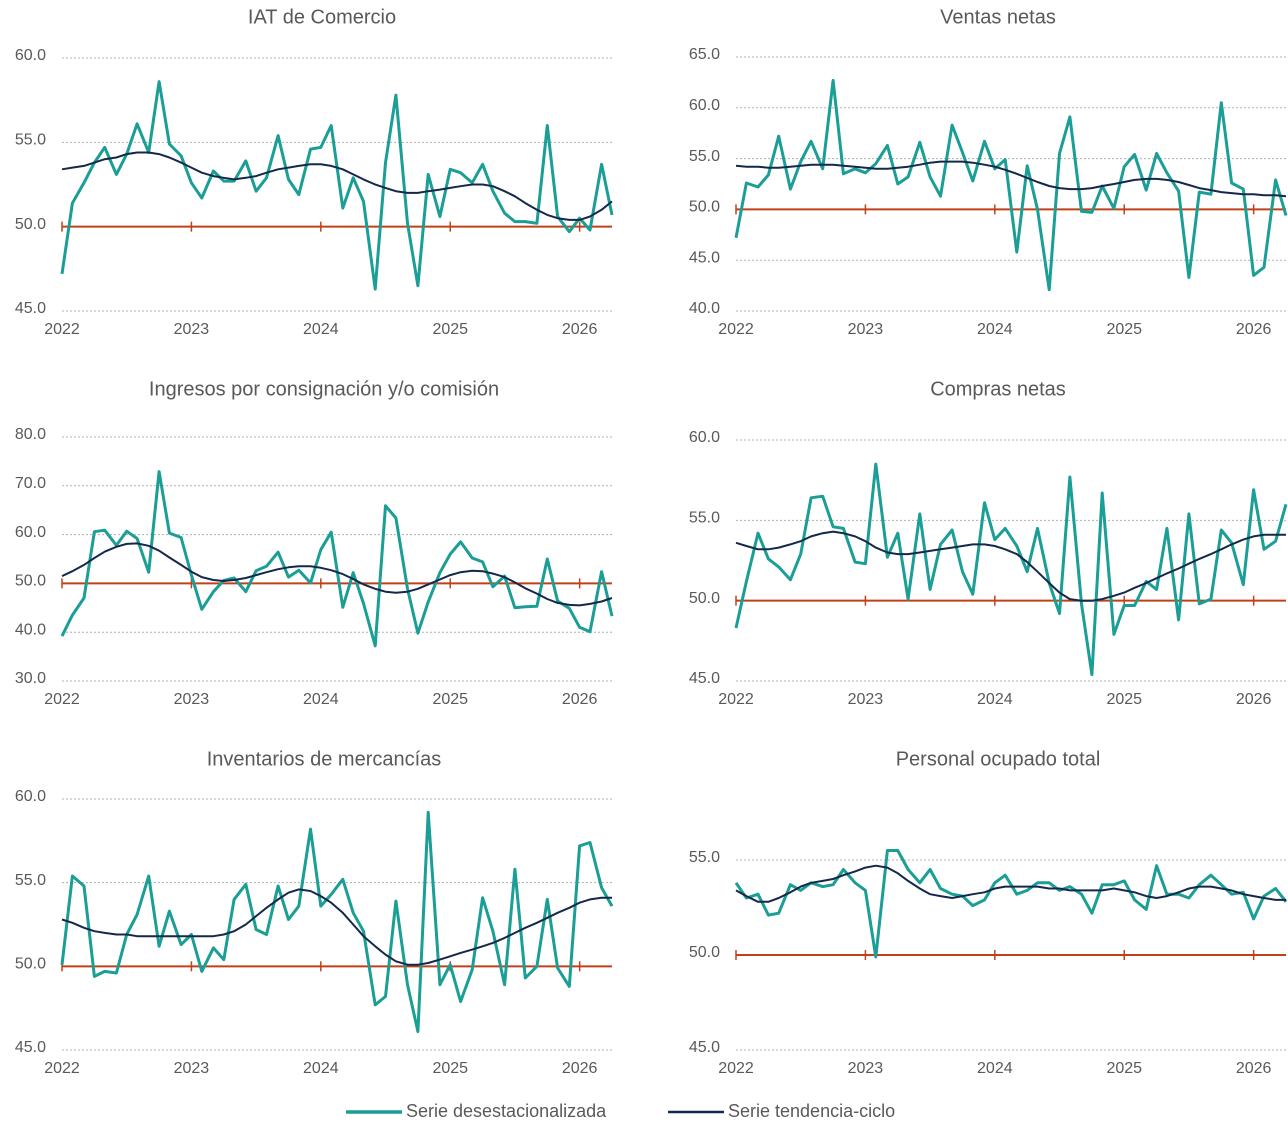 This screenshot has height=1126, width=1288. I want to click on legend-label: Serie desestacionalizada, so click(506, 1111).